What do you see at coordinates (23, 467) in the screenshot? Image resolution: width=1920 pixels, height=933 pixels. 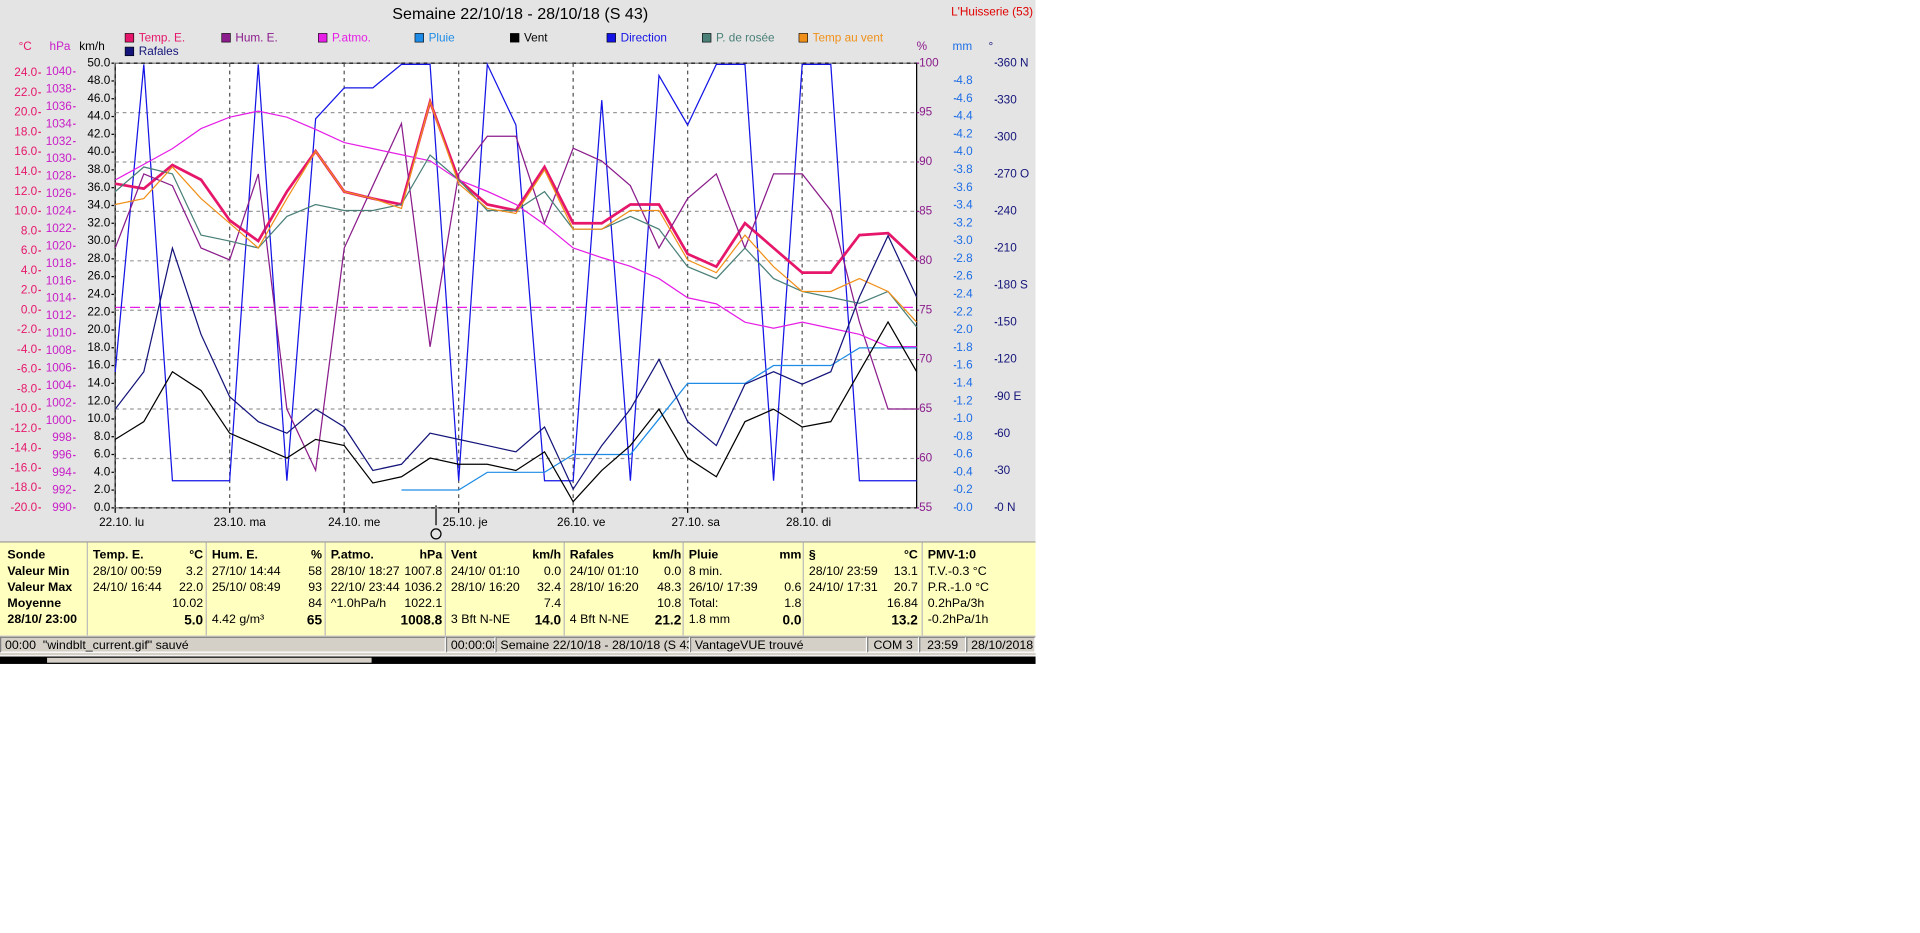 I see `y-tick-label: -16.0` at bounding box center [23, 467].